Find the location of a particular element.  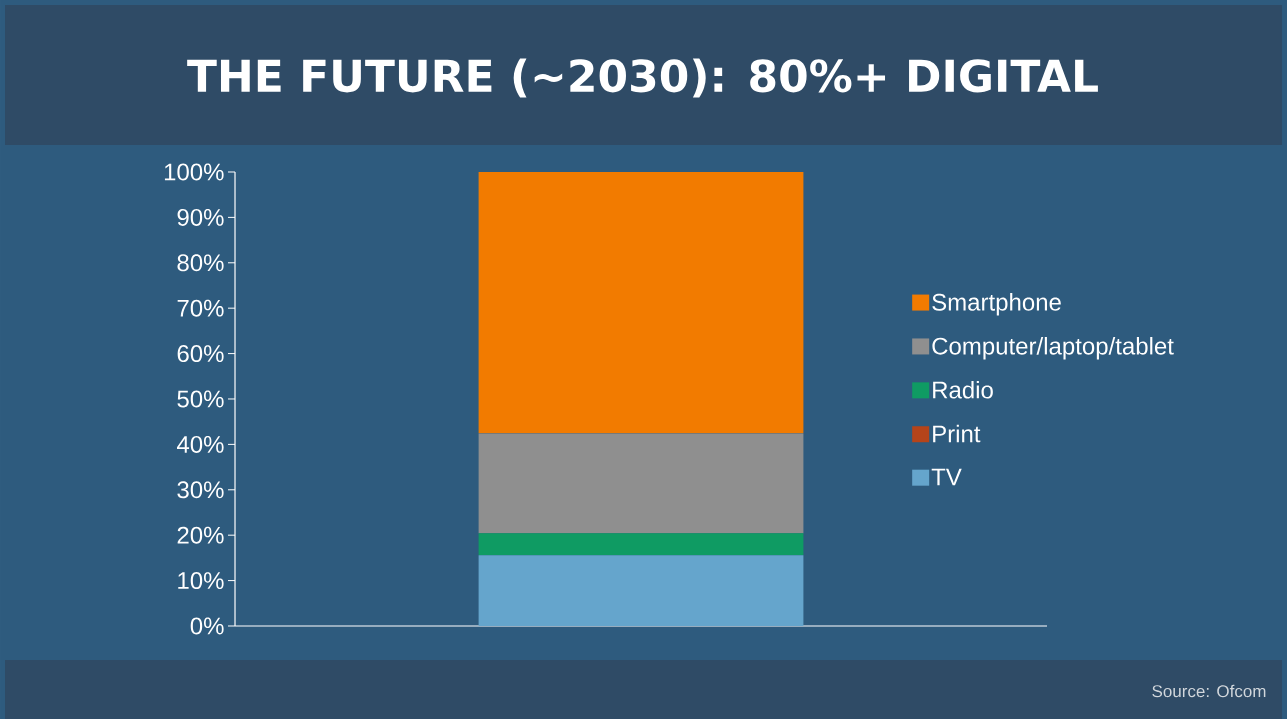

y-tick-label: 10% is located at coordinates (201, 581).